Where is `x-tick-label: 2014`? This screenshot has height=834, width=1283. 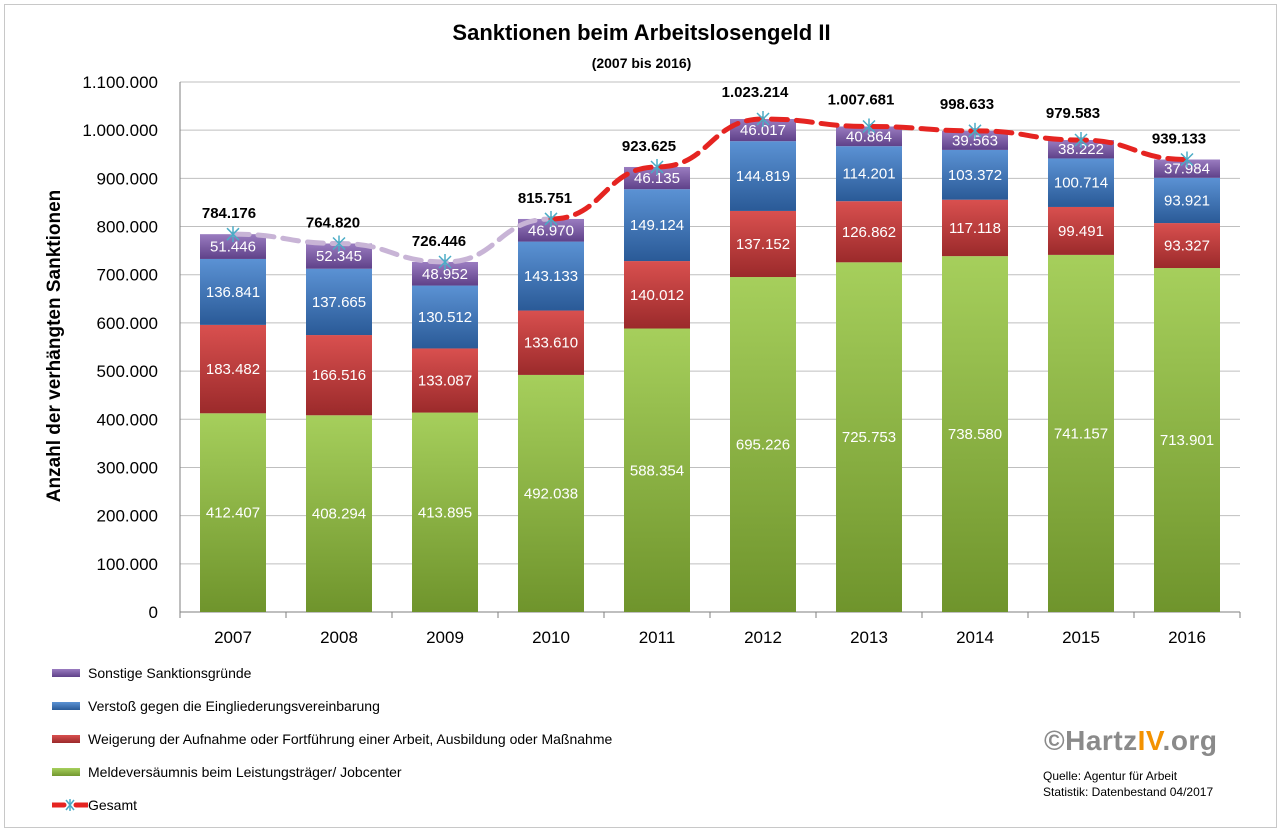
x-tick-label: 2014 is located at coordinates (975, 637).